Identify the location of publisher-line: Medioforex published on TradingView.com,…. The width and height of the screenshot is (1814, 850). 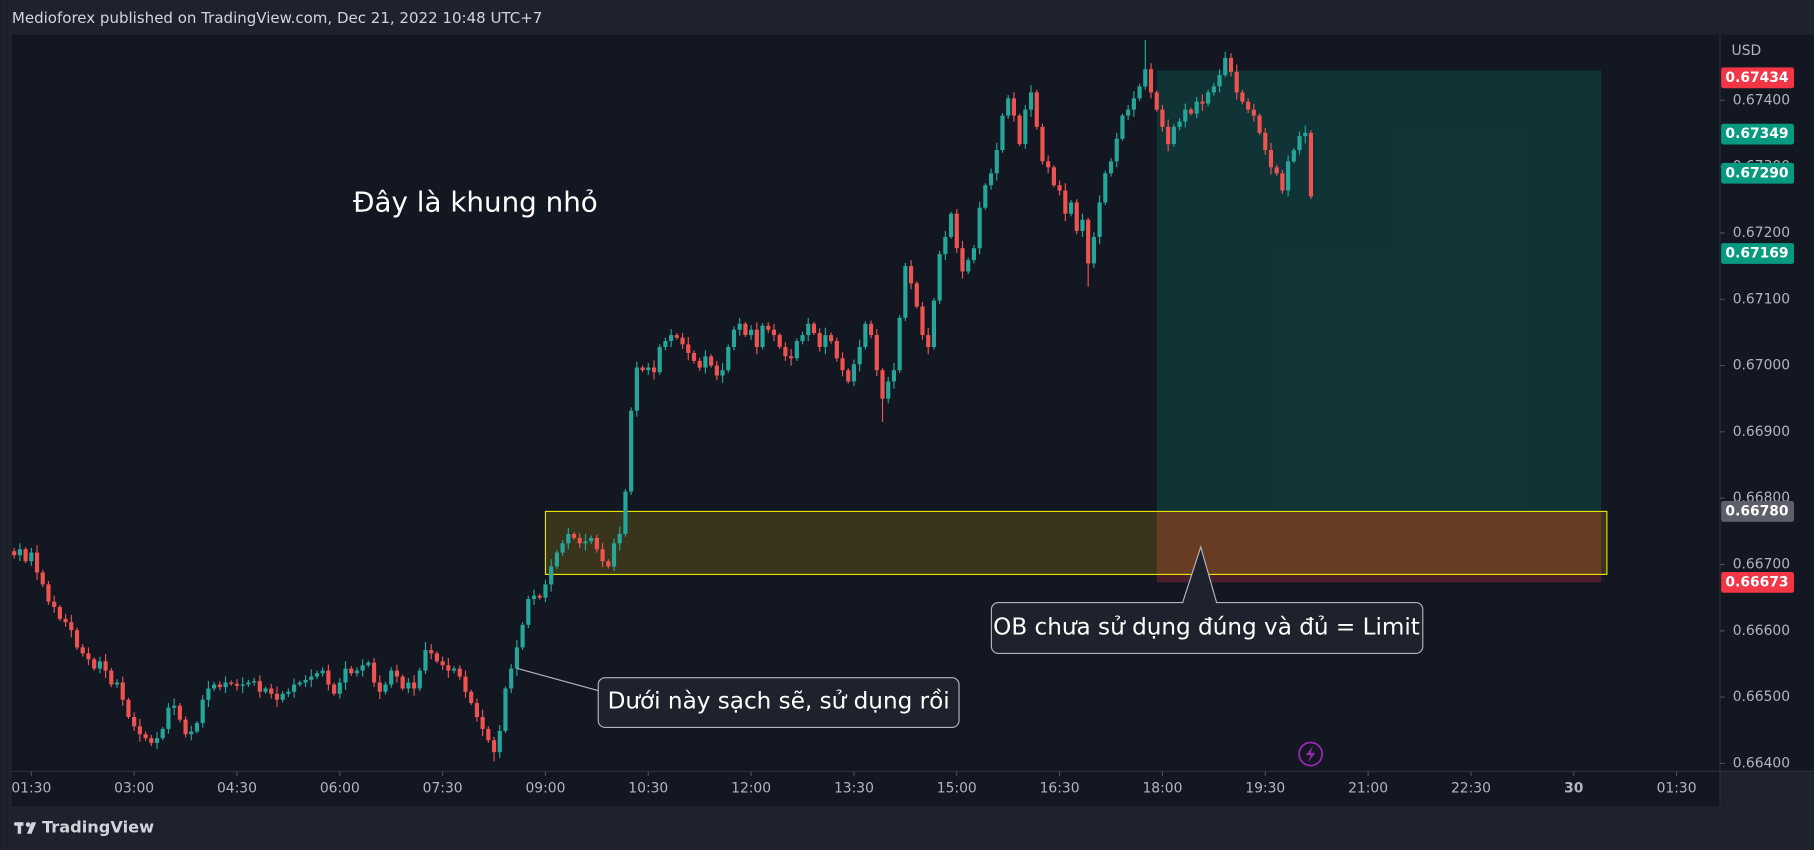
(277, 18).